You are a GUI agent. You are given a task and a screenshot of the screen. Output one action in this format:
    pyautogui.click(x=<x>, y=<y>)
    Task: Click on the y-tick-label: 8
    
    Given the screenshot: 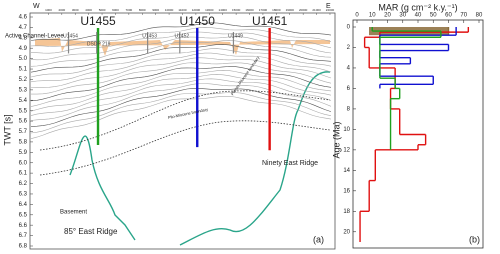 What is the action you would take?
    pyautogui.click(x=349, y=109)
    